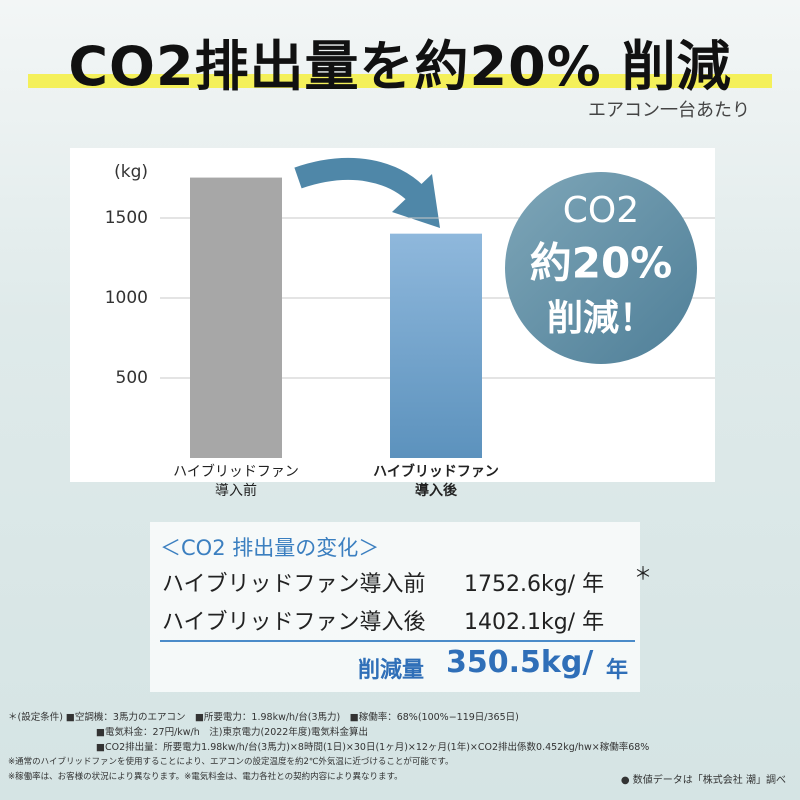 The width and height of the screenshot is (800, 800). Describe the element at coordinates (361, 181) in the screenshot. I see `arrow` at that location.